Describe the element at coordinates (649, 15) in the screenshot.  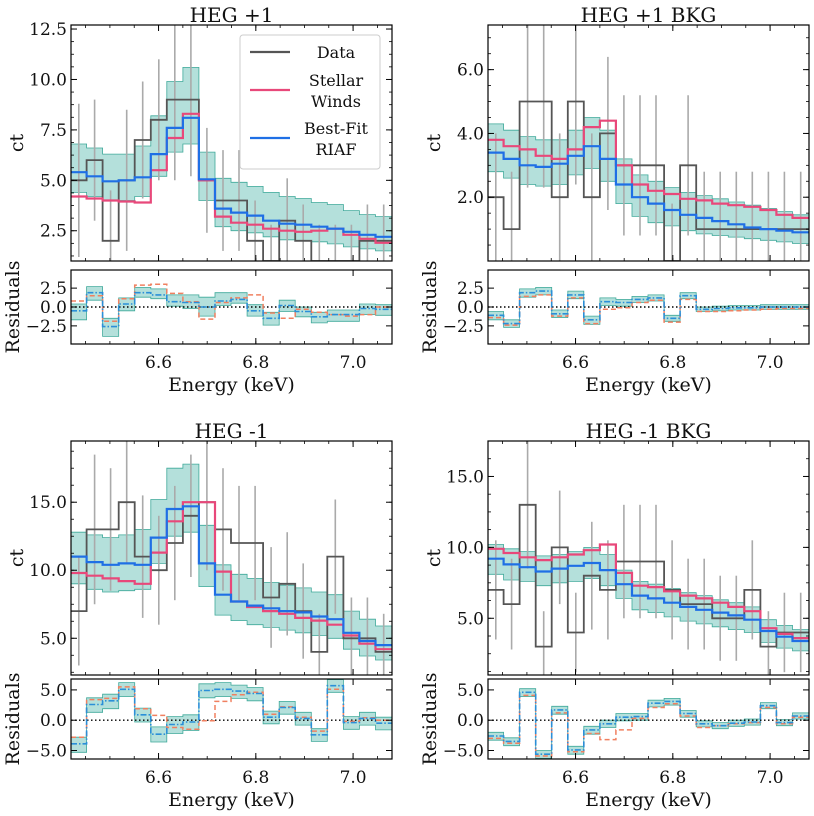
I see `panel-title: HEG +1 BKG` at that location.